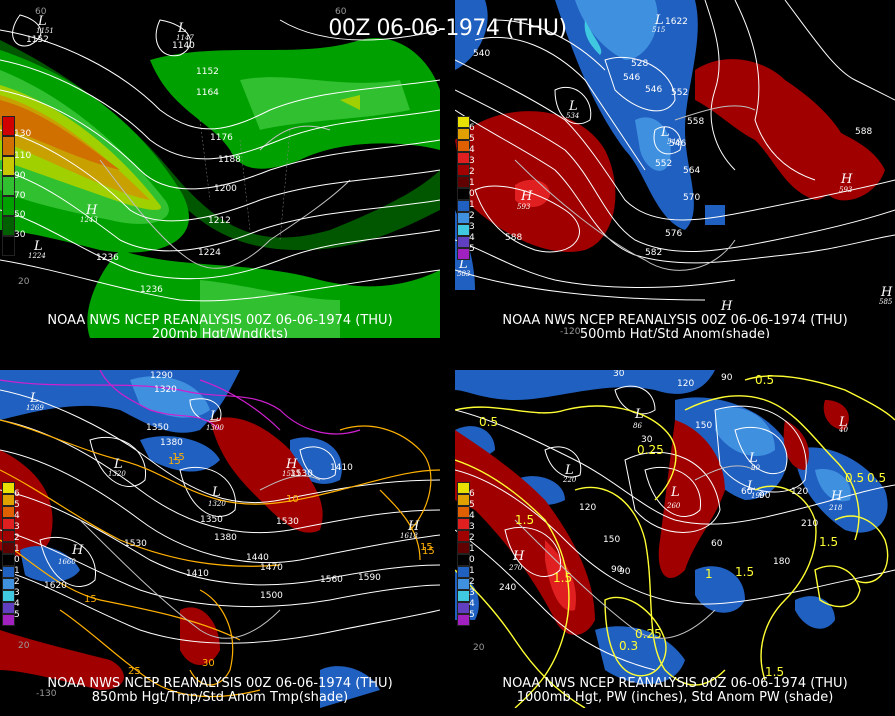 This screenshot has width=895, height=716. What do you see at coordinates (463, 188) in the screenshot?
I see `colorbar-500mb` at bounding box center [463, 188].